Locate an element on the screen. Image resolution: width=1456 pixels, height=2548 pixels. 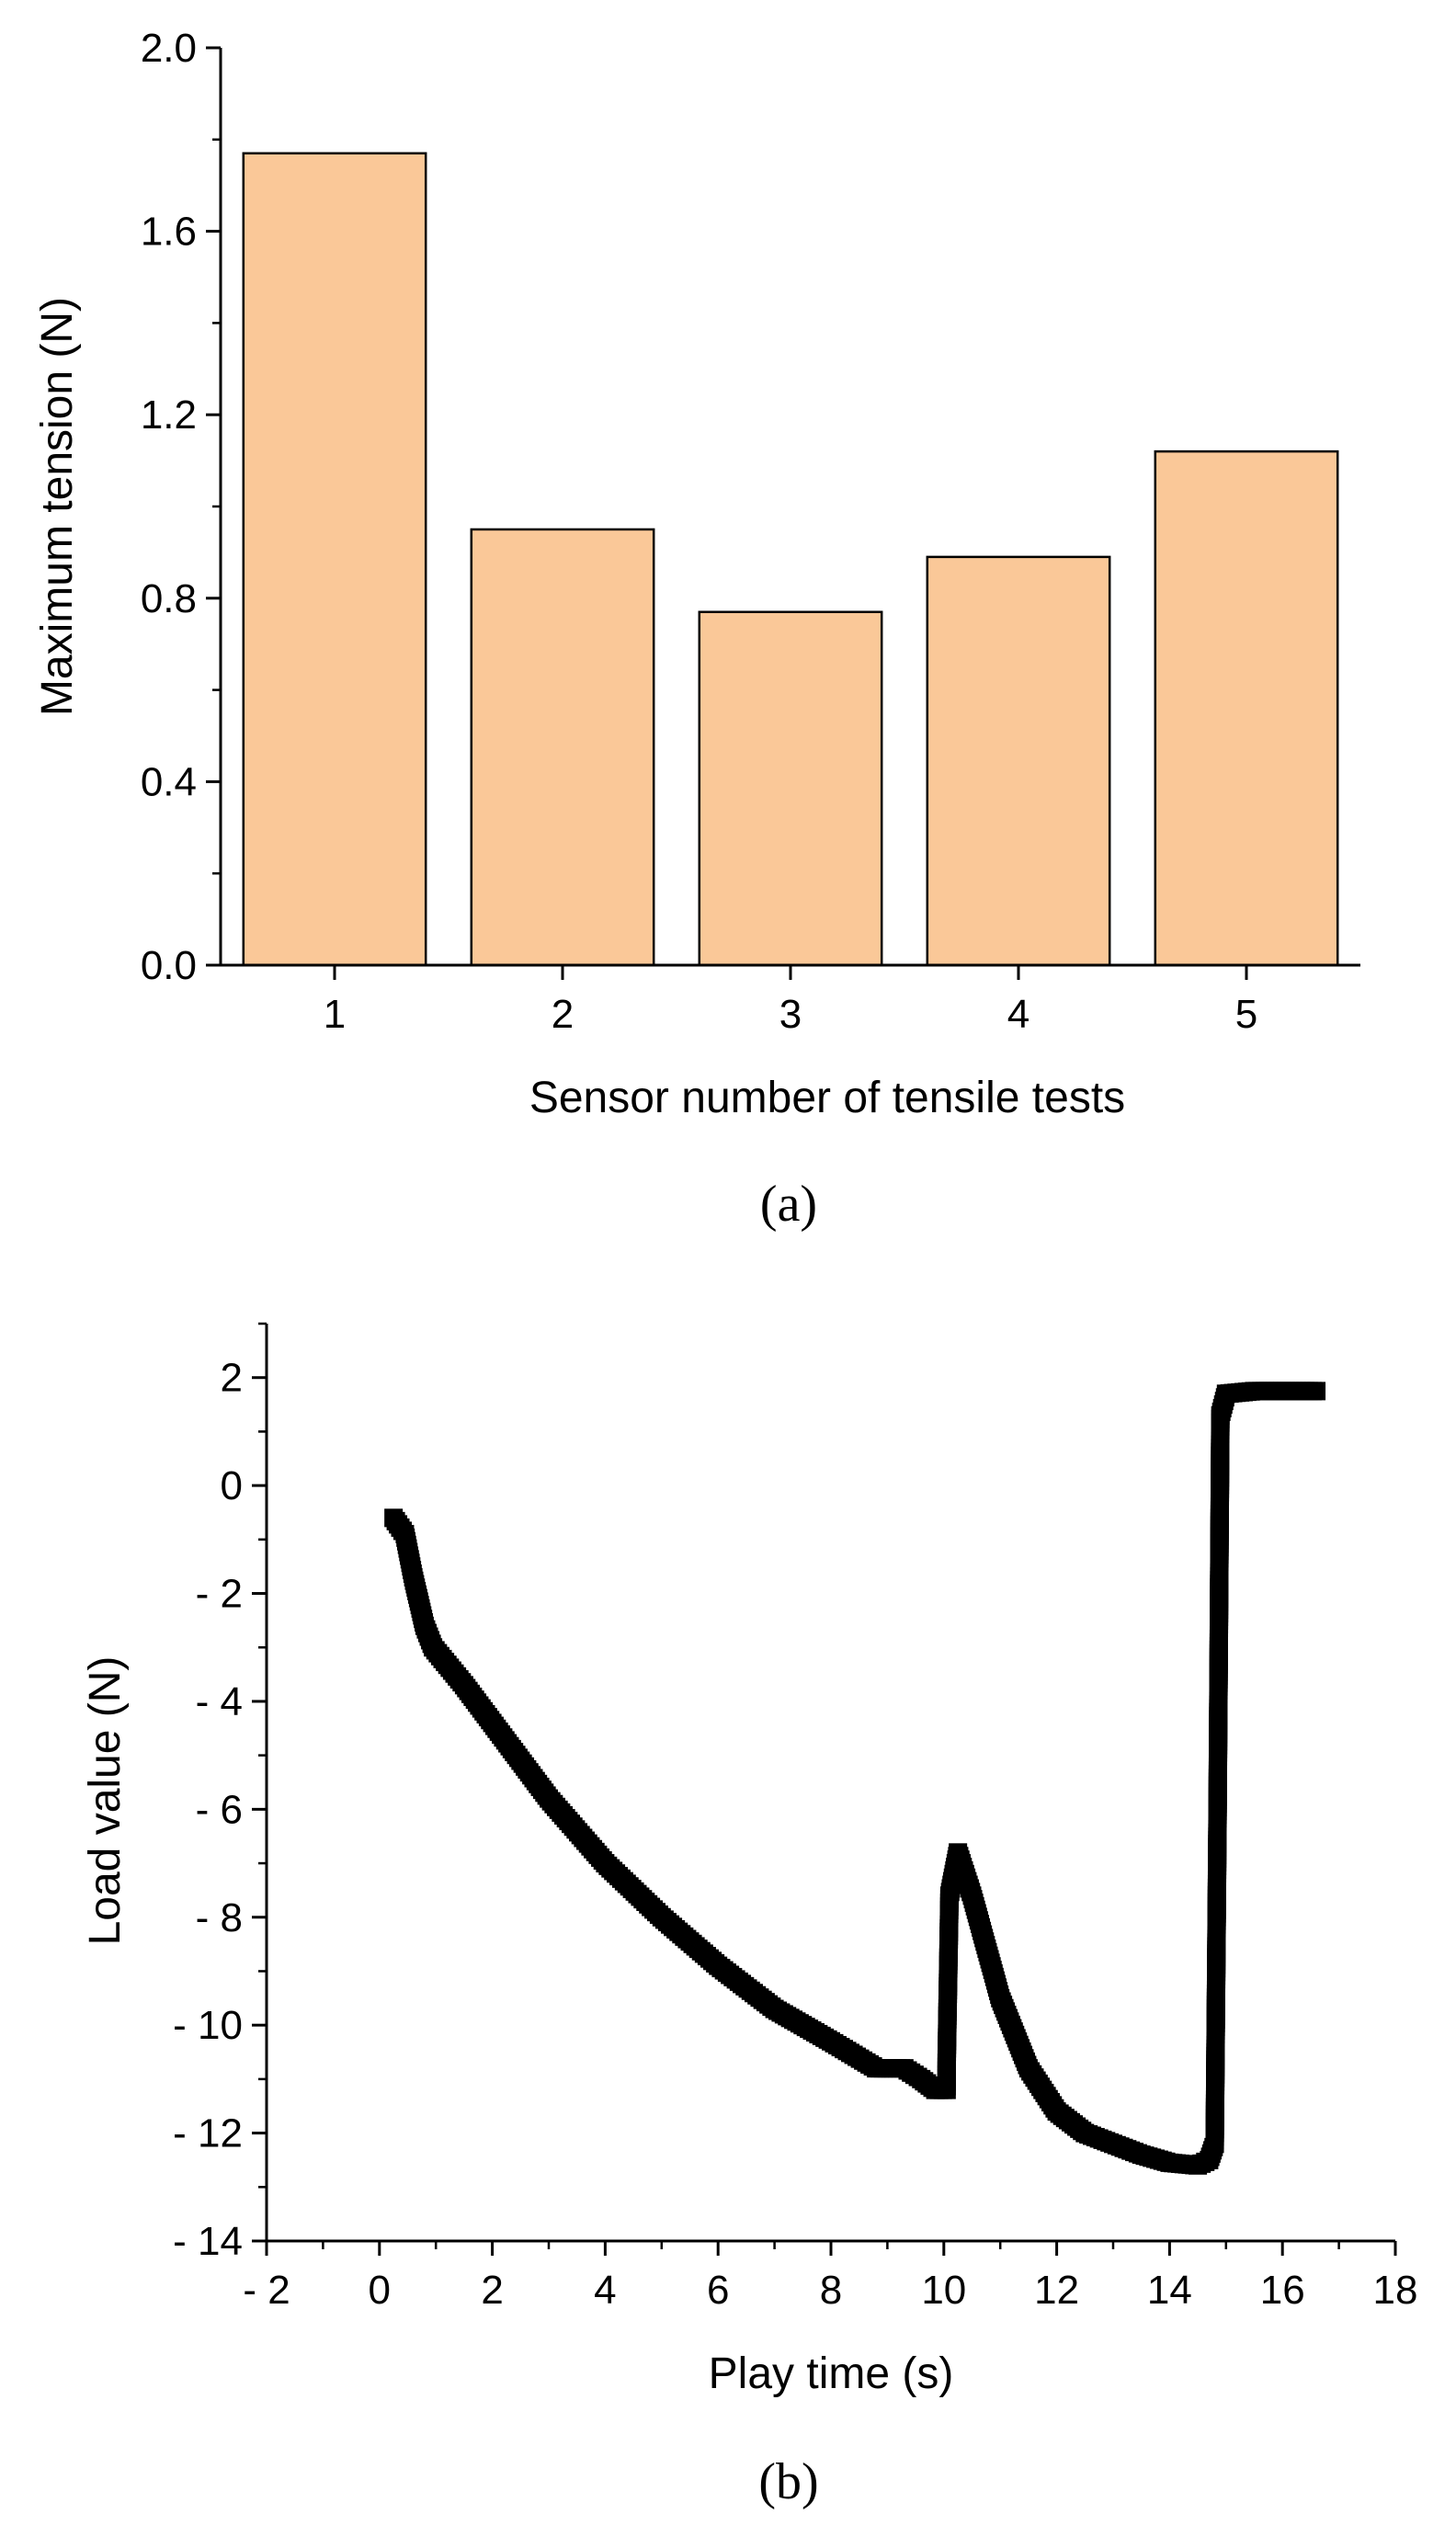
x-axis-title: Sensor number of tensile tests is located at coordinates (827, 1098).